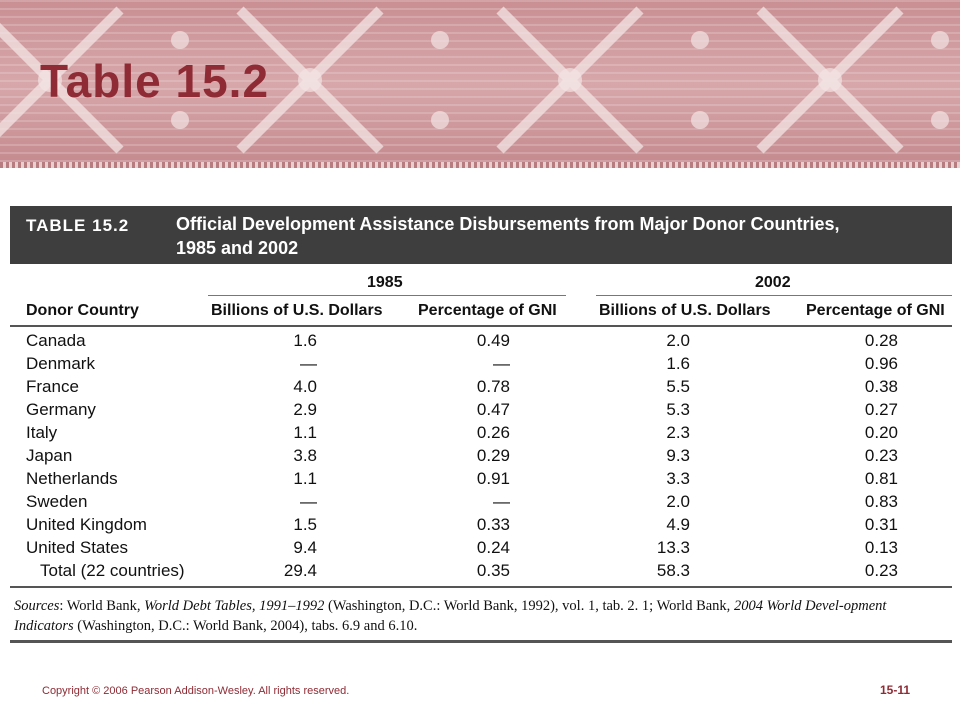  What do you see at coordinates (881, 340) in the screenshot?
I see `cell-percent-2002: 0.28` at bounding box center [881, 340].